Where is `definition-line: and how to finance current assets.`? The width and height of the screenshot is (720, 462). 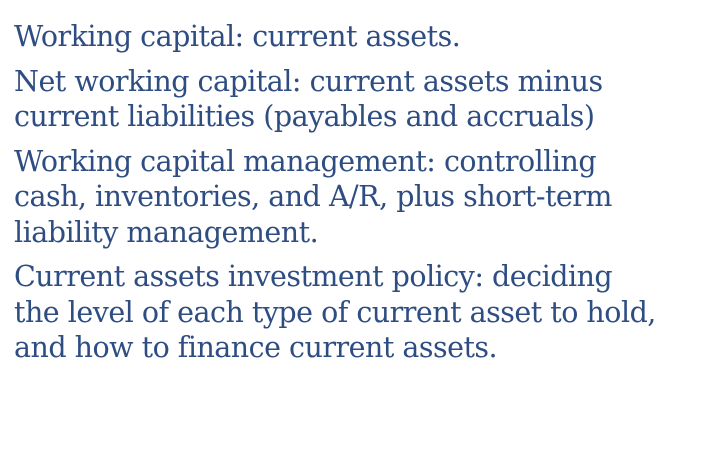
definition-line: and how to finance current assets. is located at coordinates (256, 347).